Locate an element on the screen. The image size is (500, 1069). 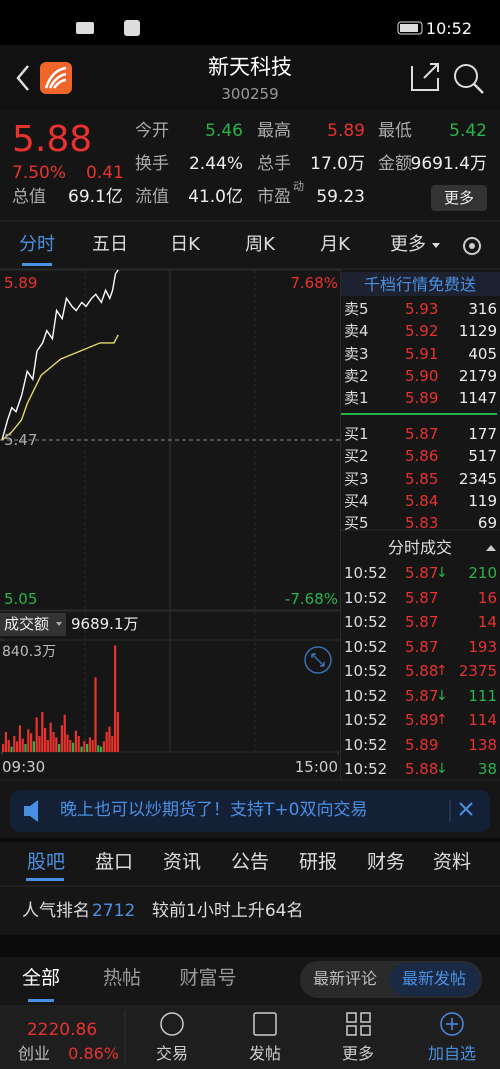
post-icon is located at coordinates (265, 1024).